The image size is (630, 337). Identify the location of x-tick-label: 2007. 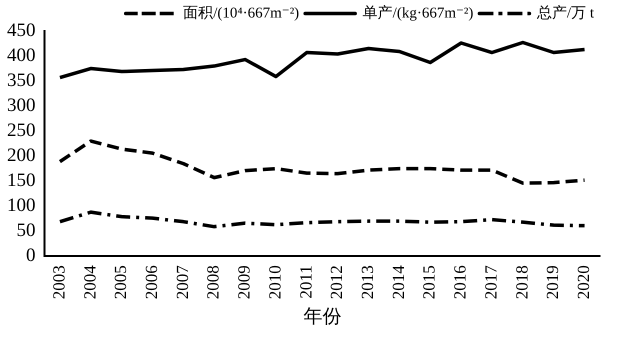
(182, 282).